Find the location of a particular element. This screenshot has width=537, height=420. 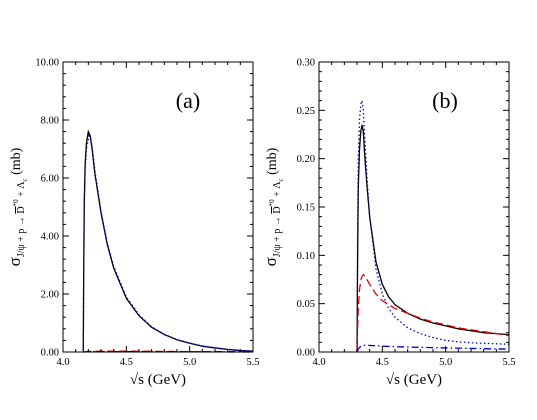

y-tick-label: 0.20 is located at coordinates (306, 159).